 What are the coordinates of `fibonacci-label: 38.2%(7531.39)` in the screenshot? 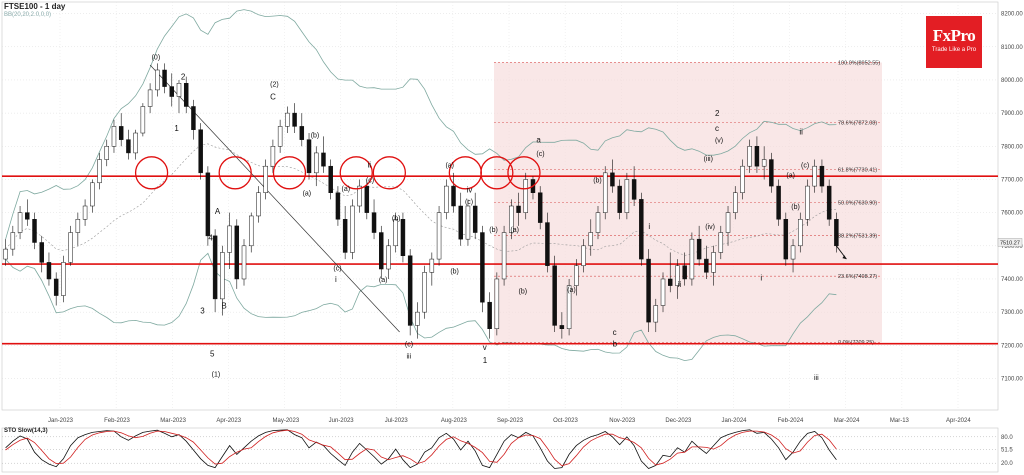 It's located at (857, 236).